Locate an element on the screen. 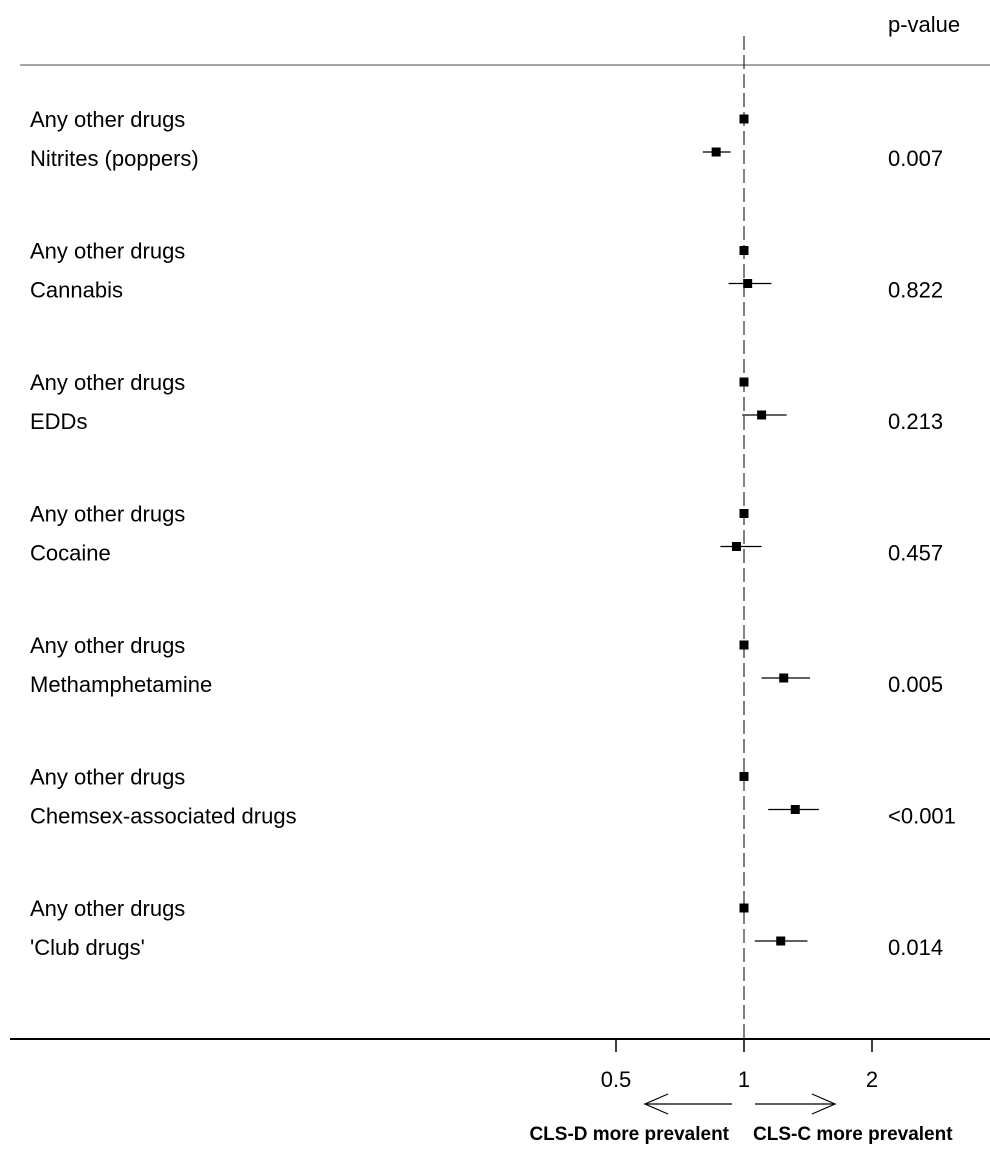  left-direction-label: CLS-D more prevalent is located at coordinates (629, 1134).